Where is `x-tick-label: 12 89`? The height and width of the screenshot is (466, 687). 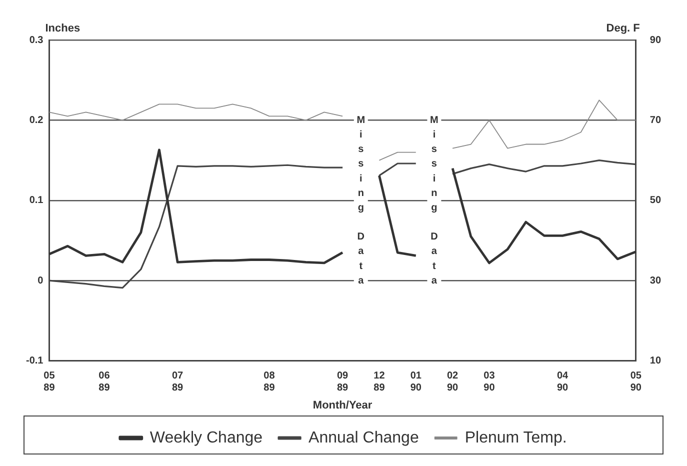
x-tick-label: 12 89 is located at coordinates (380, 382).